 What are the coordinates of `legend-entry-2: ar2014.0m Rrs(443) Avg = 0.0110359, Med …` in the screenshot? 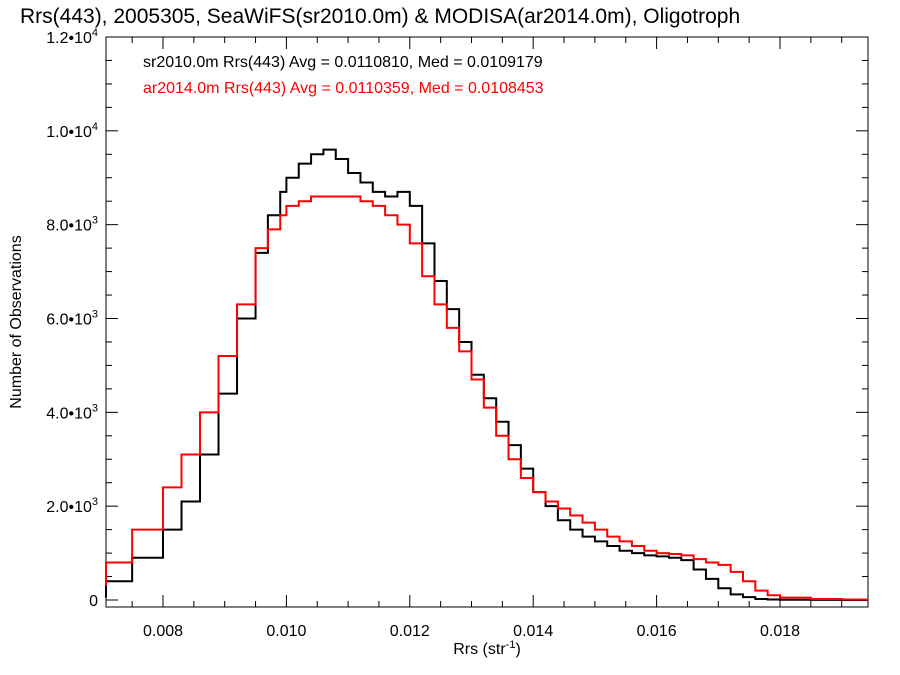 It's located at (343, 88).